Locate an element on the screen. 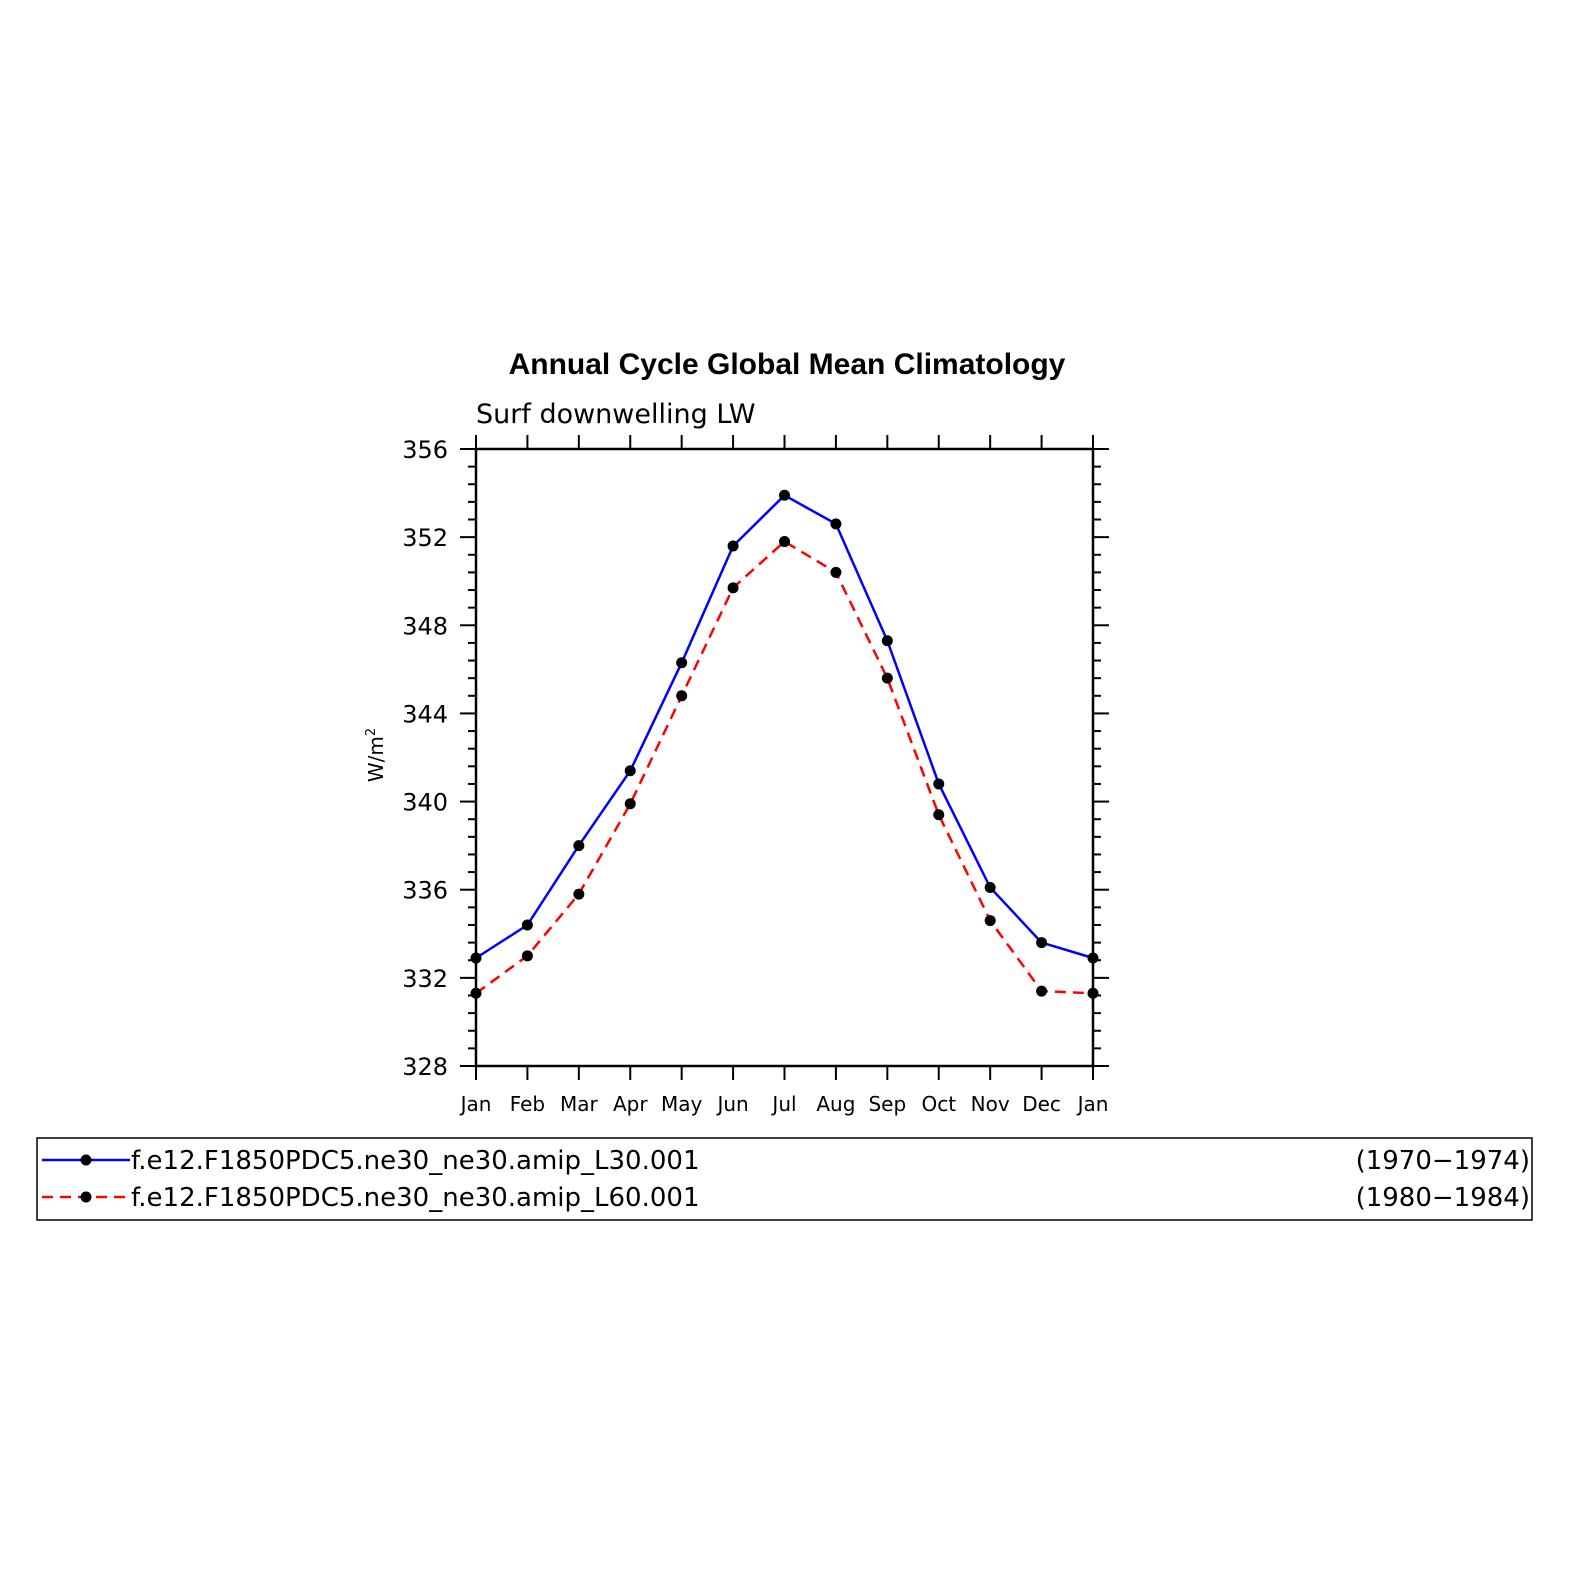 Image resolution: width=1575 pixels, height=1575 pixels. legend-box is located at coordinates (784, 1179).